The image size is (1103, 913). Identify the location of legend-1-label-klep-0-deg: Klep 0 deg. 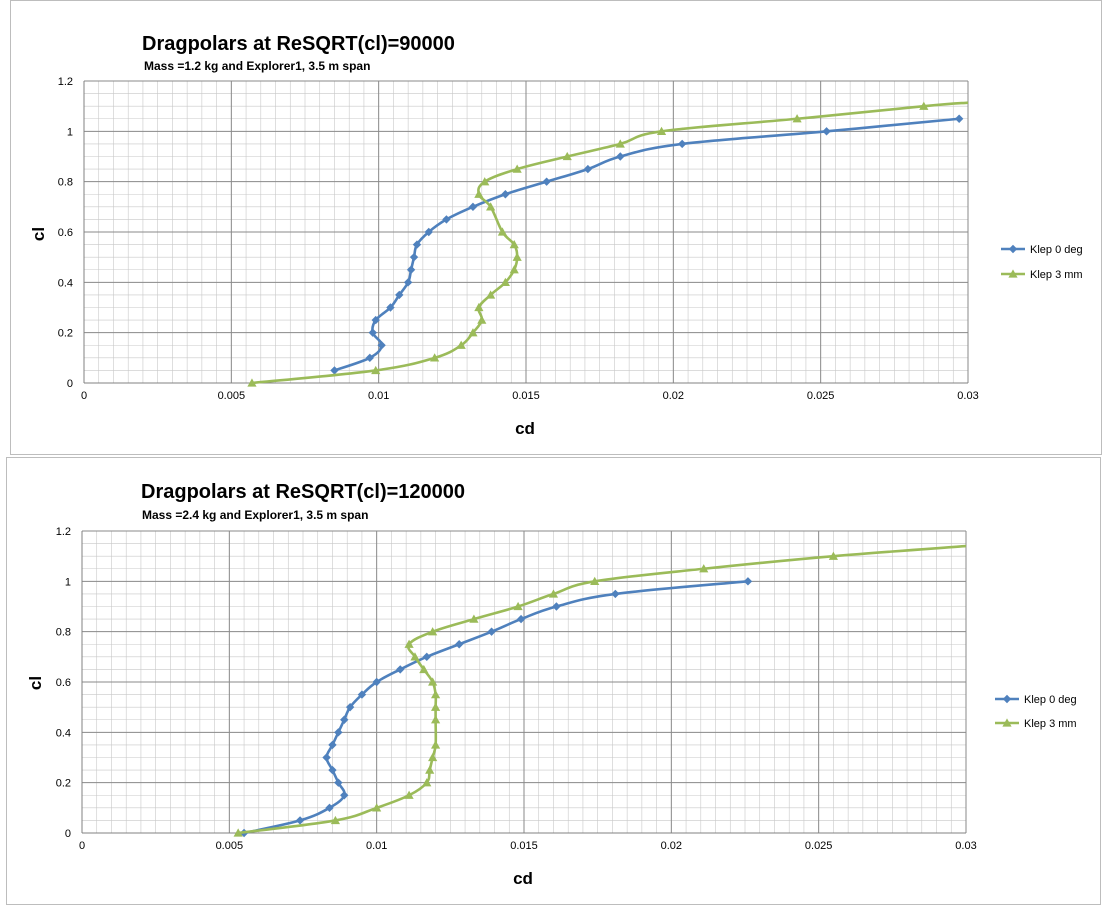
(1056, 250).